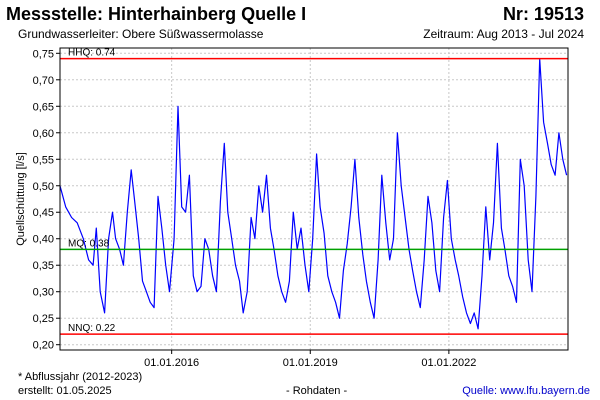 This screenshot has width=600, height=400. Describe the element at coordinates (43, 107) in the screenshot. I see `y-tick-label: 0,65` at that location.